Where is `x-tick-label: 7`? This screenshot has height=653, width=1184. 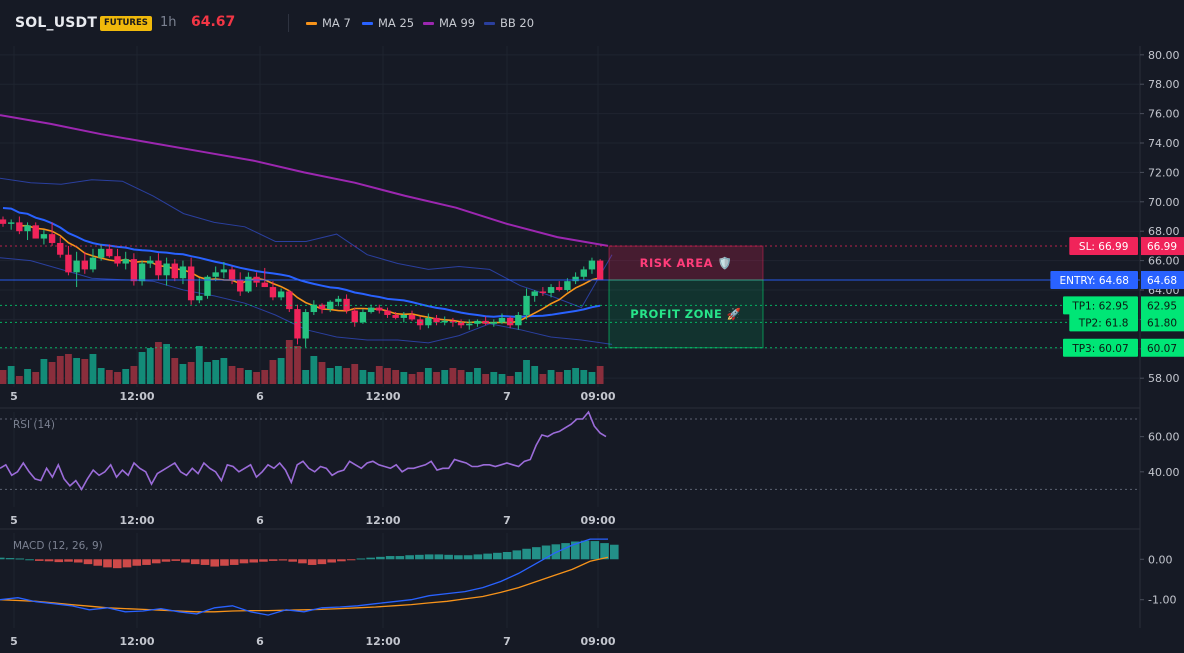 x-tick-label: 7 is located at coordinates (507, 641).